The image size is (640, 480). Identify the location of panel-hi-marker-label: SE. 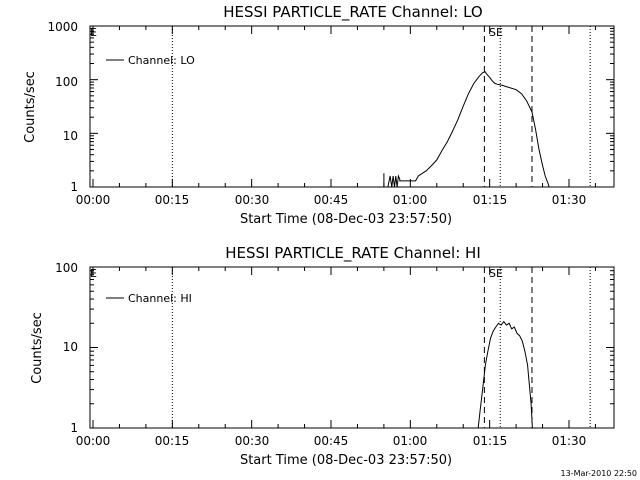
(496, 273).